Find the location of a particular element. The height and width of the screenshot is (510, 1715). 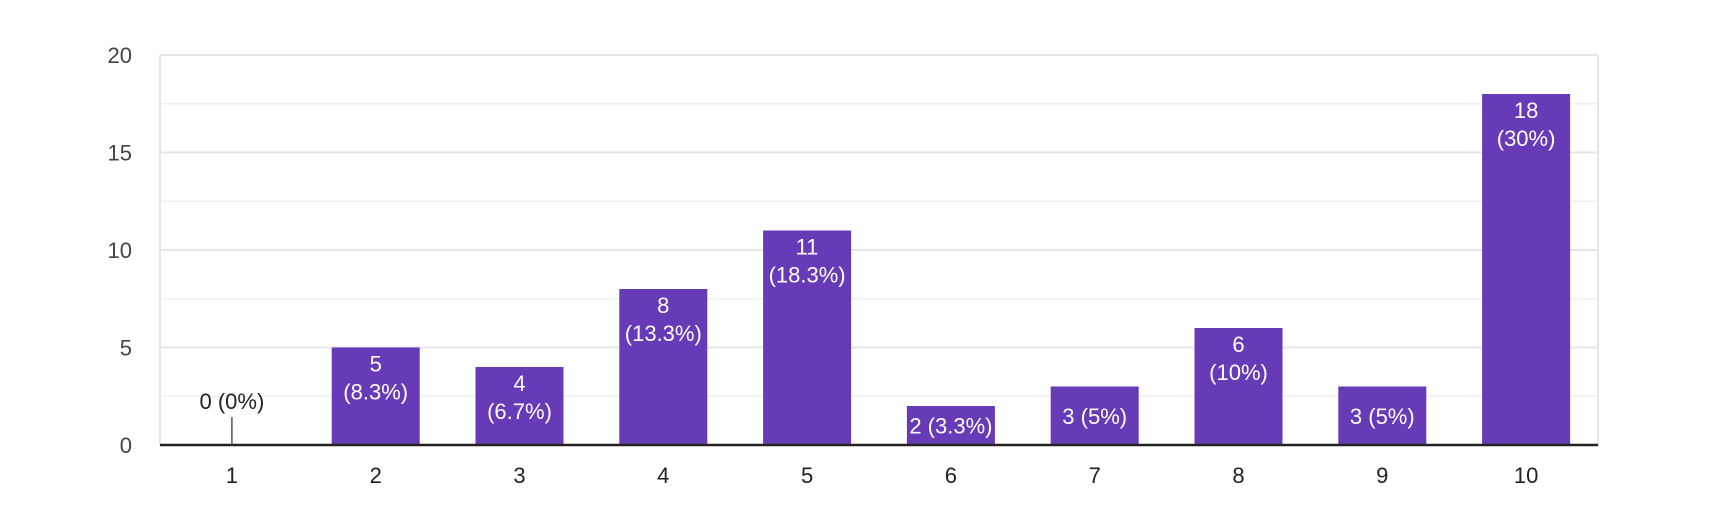

y-tick-label: 10 is located at coordinates (120, 250).